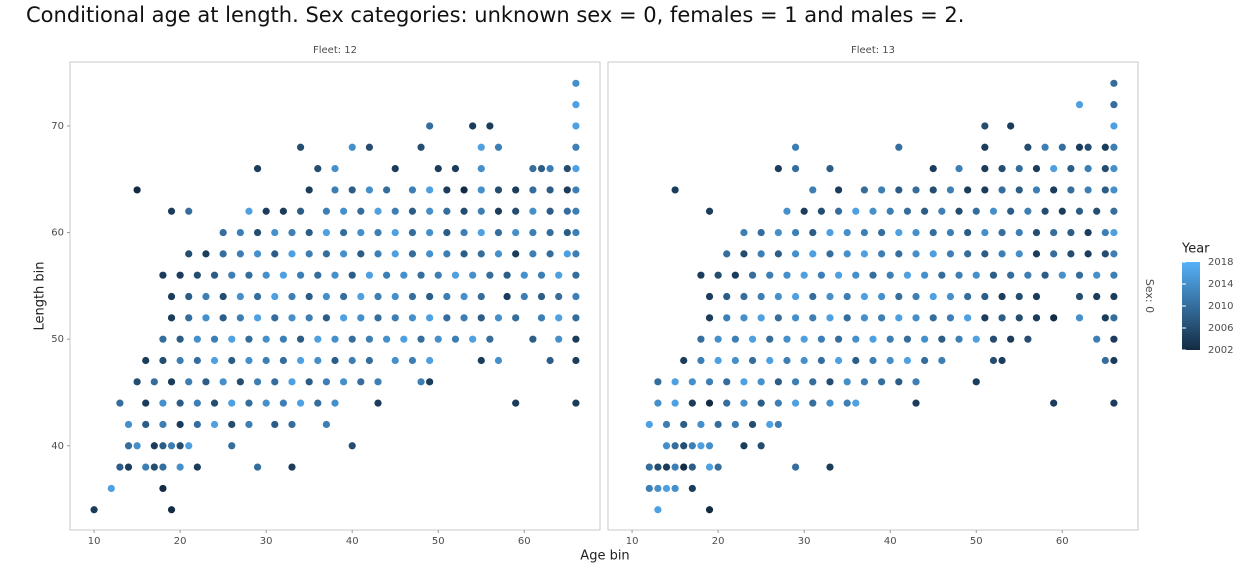  What do you see at coordinates (604, 556) in the screenshot?
I see `x-axis-title: Age bin` at bounding box center [604, 556].